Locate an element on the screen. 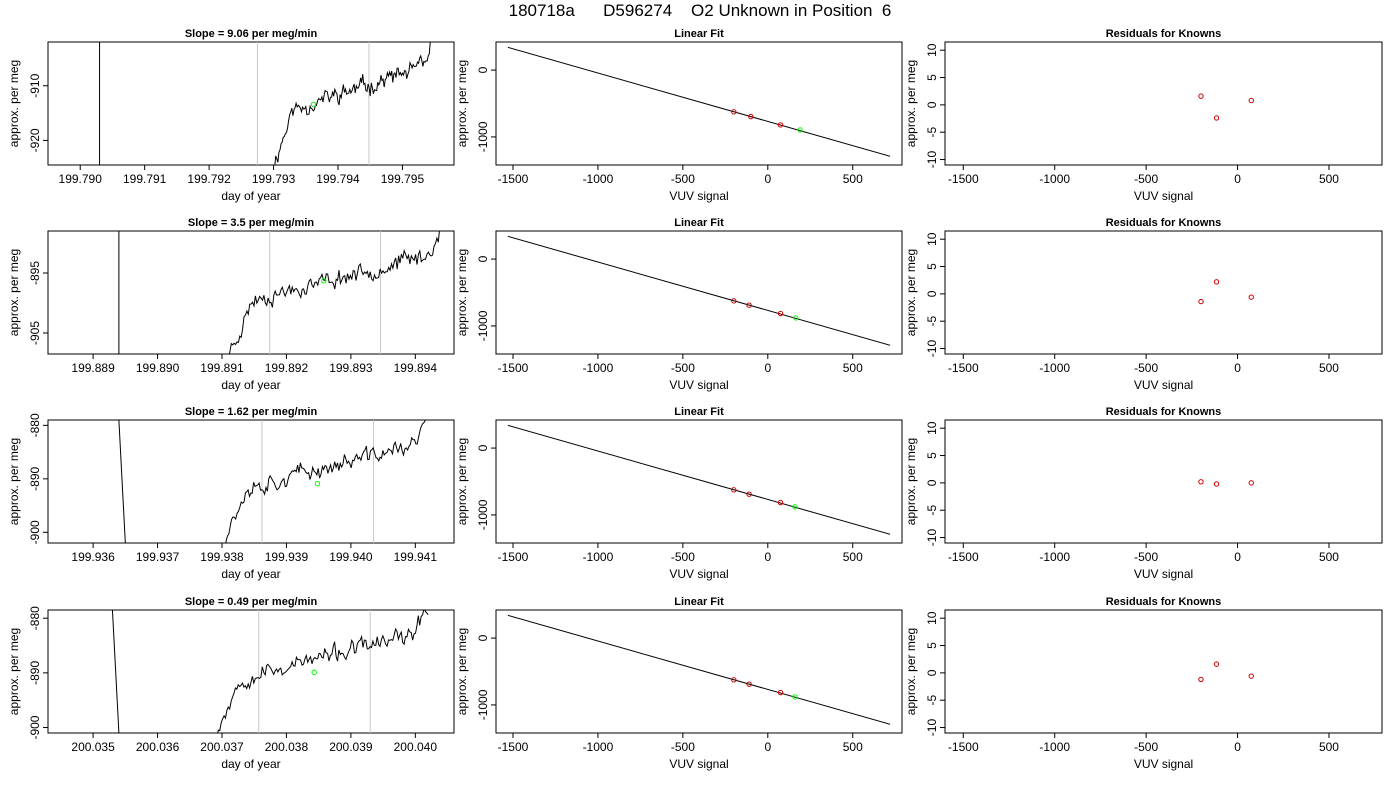 This screenshot has height=800, width=1400. resid-row-2-ylabel: approx. per meg is located at coordinates (911, 292).